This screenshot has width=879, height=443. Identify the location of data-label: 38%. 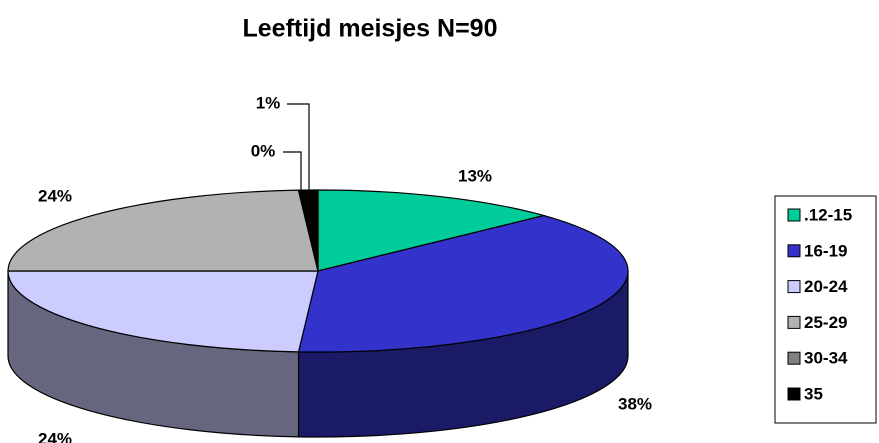
(635, 403).